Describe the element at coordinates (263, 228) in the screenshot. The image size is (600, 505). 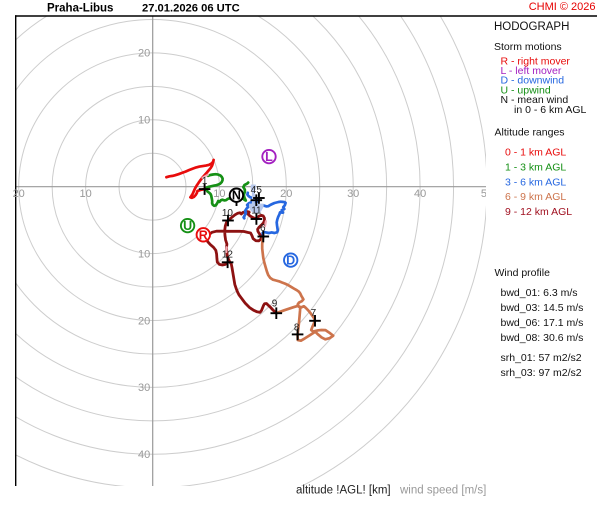
I see `svg-text: 6` at that location.